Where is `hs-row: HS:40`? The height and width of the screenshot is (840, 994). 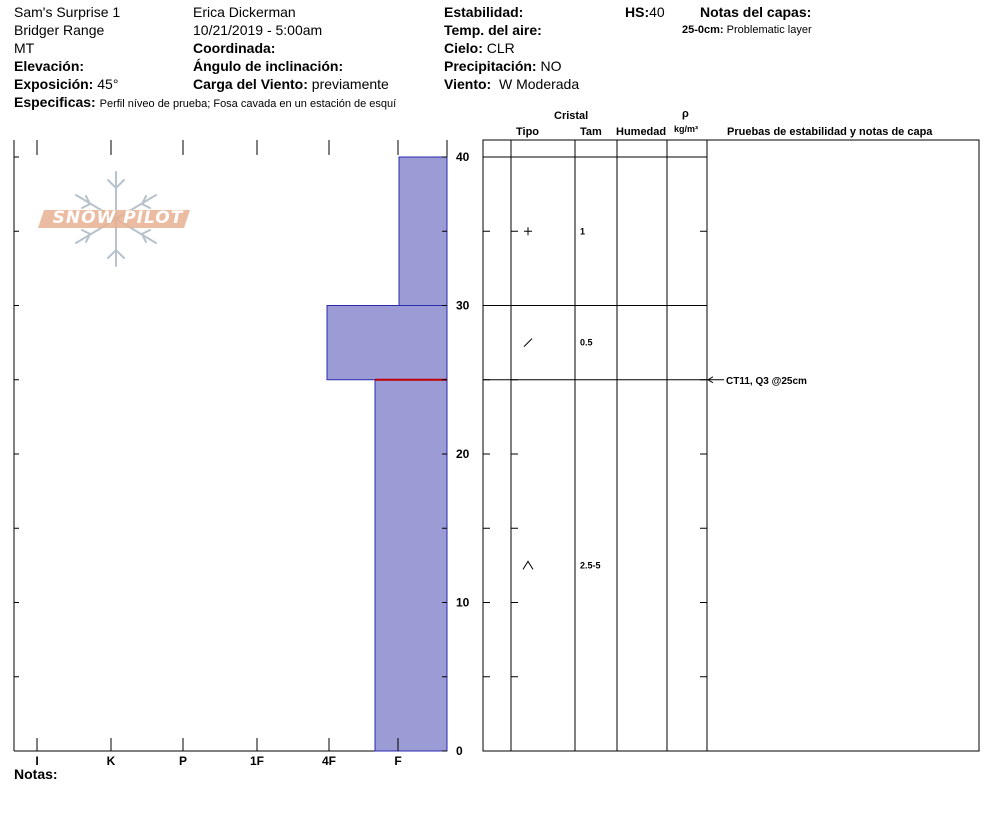
hs-row: HS:40 is located at coordinates (645, 12).